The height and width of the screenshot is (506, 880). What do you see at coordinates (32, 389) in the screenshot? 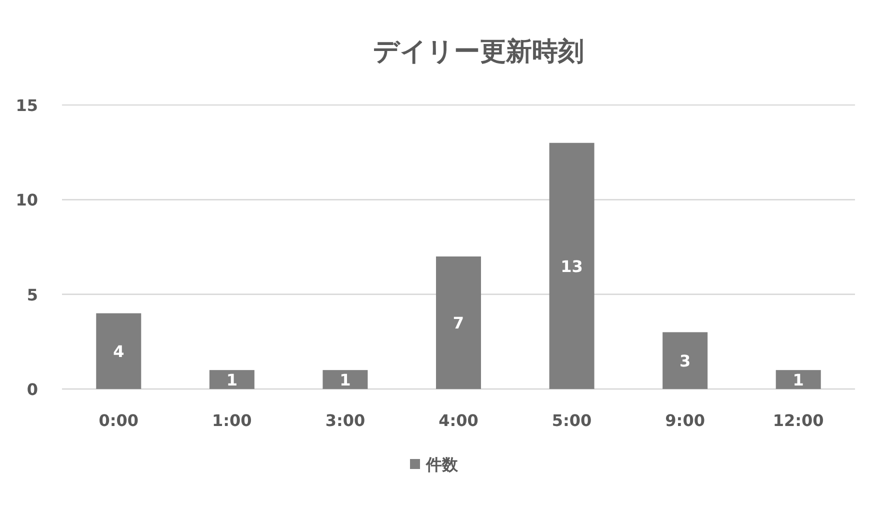
I see `y-tick-label: 0` at bounding box center [32, 389].